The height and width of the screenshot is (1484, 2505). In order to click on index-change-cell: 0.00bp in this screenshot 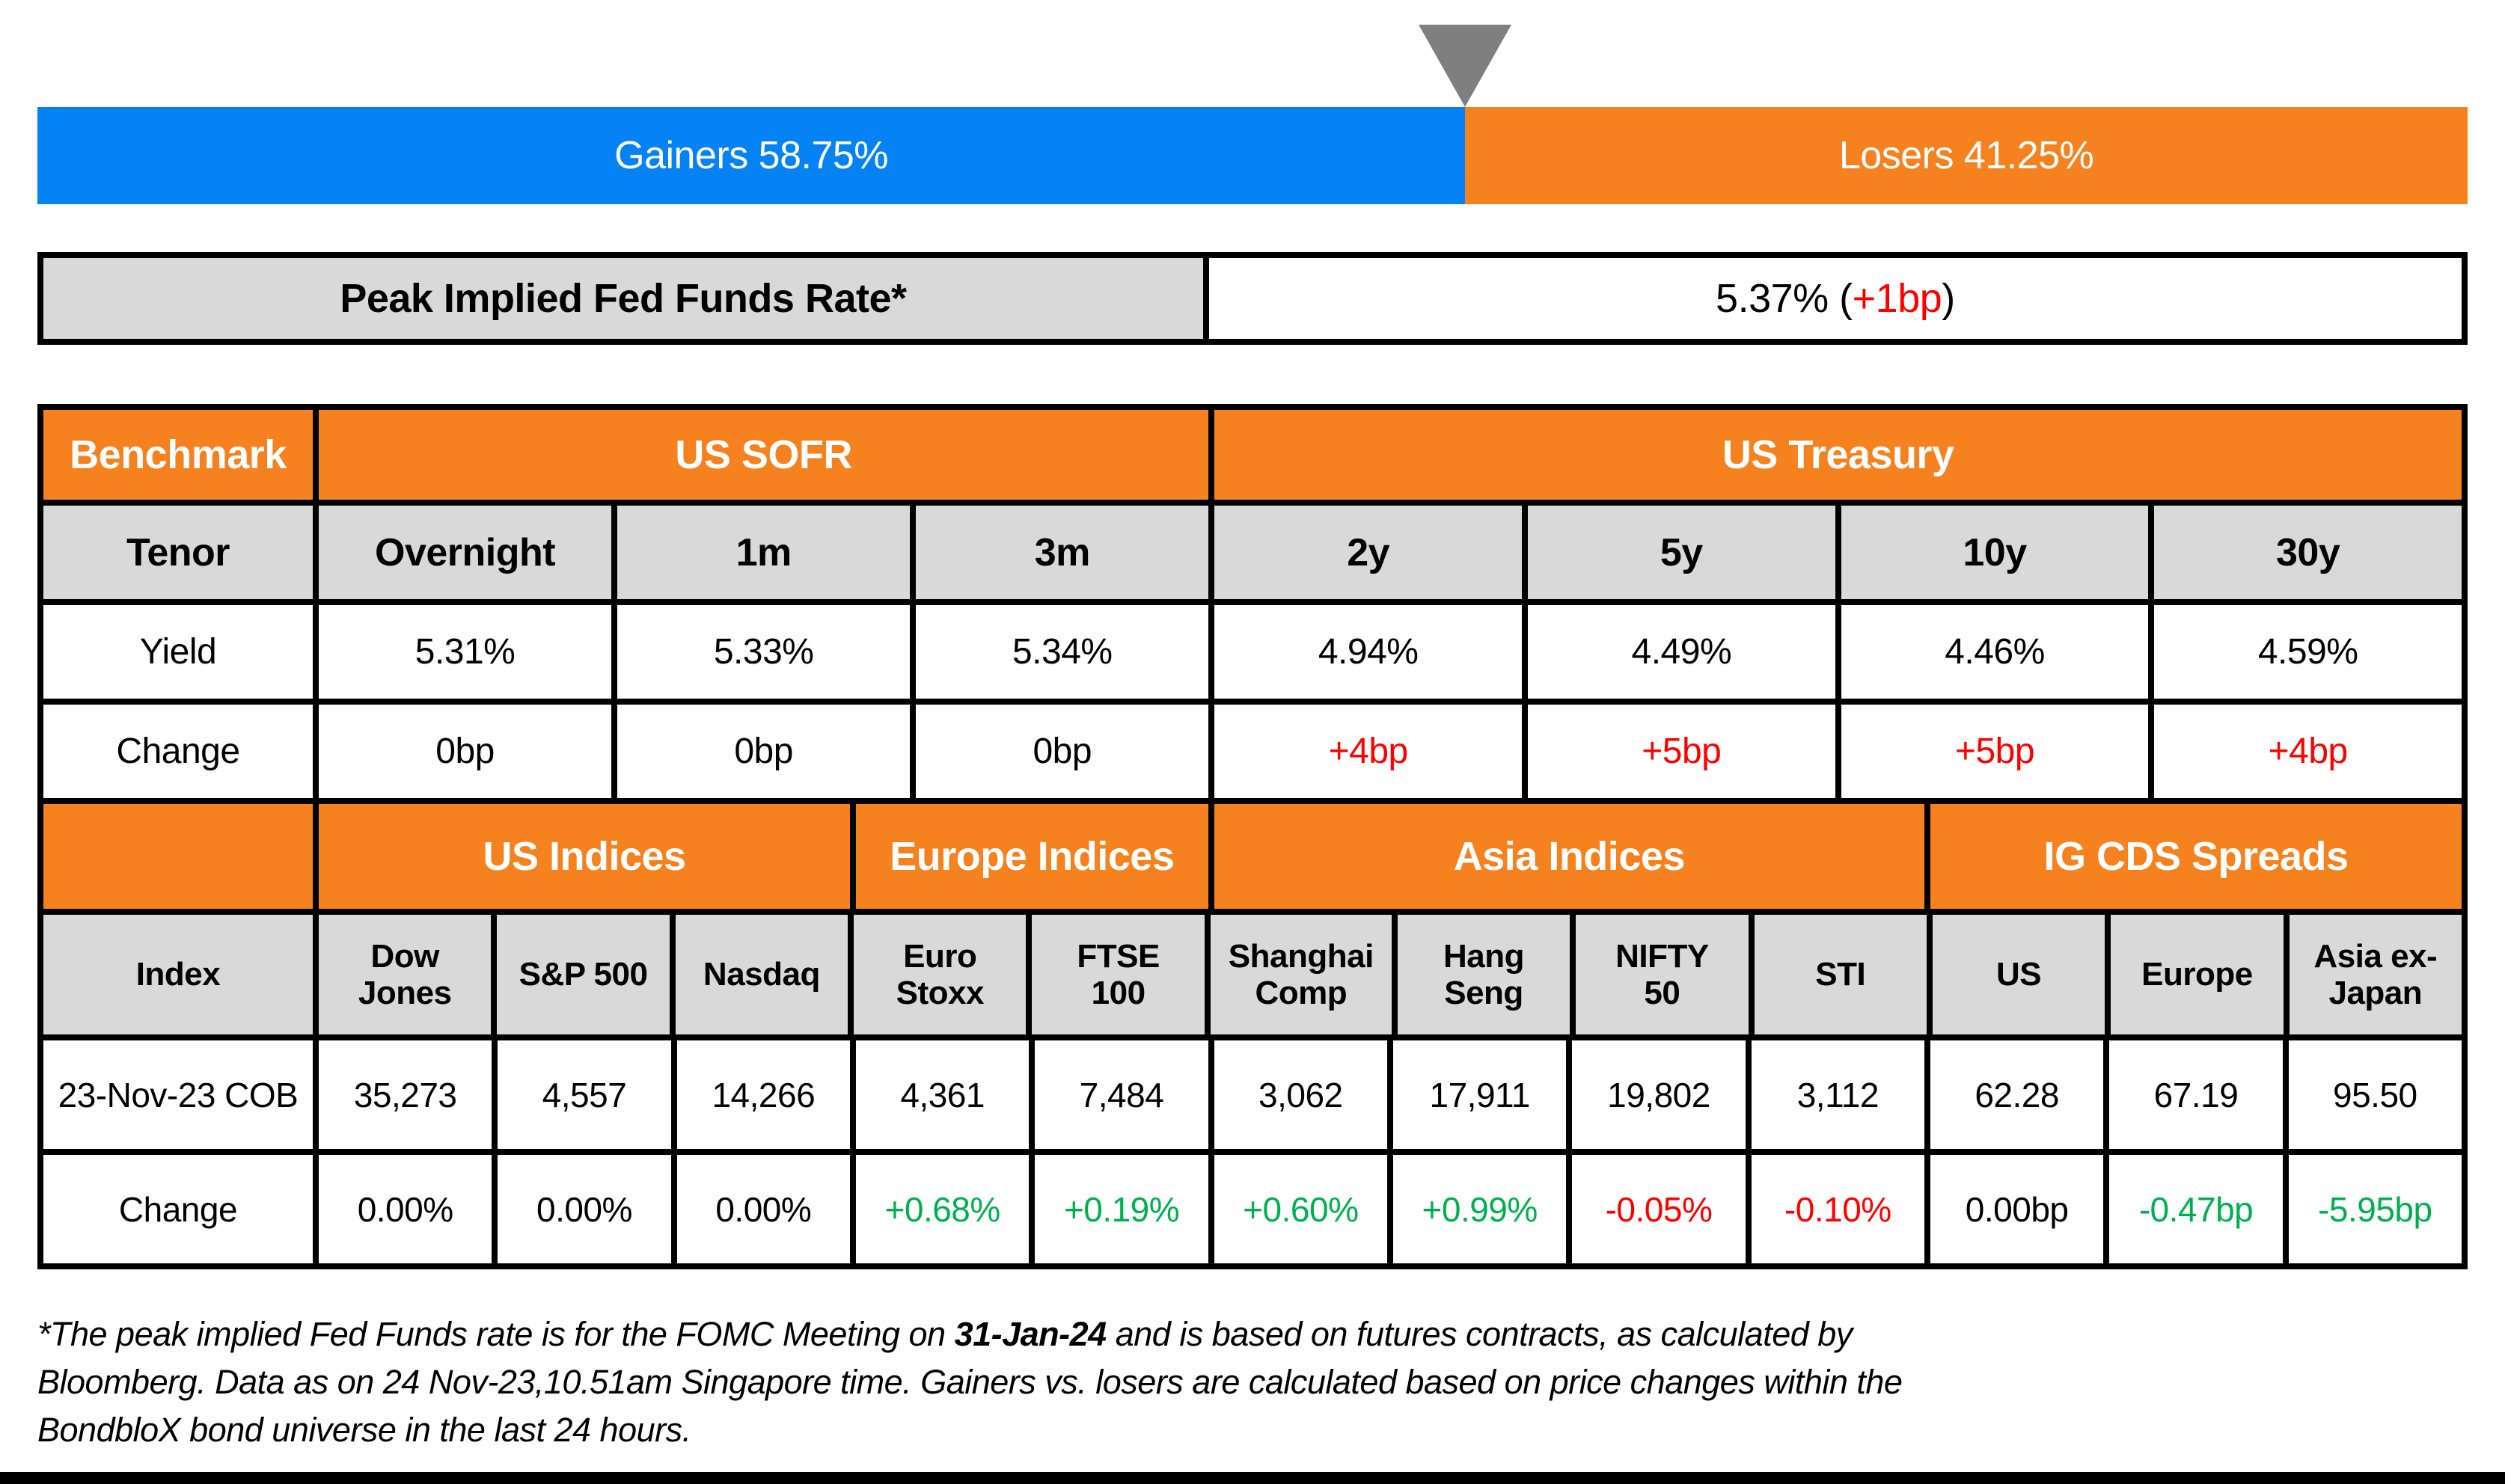, I will do `click(2017, 1209)`.